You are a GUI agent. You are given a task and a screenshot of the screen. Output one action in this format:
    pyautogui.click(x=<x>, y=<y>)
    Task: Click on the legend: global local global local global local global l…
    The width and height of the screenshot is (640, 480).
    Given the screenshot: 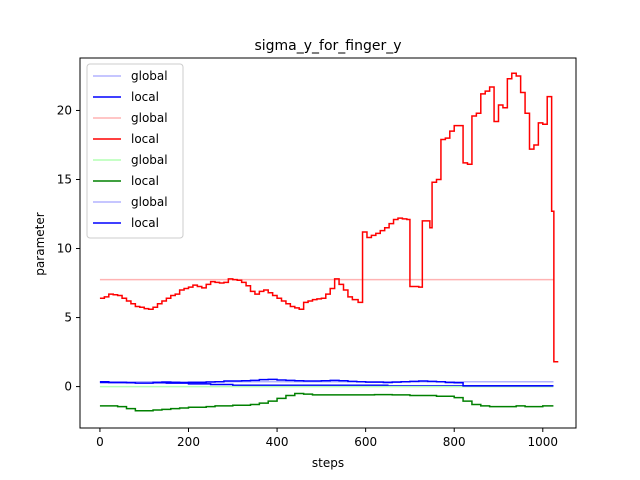 What is the action you would take?
    pyautogui.click(x=135, y=151)
    